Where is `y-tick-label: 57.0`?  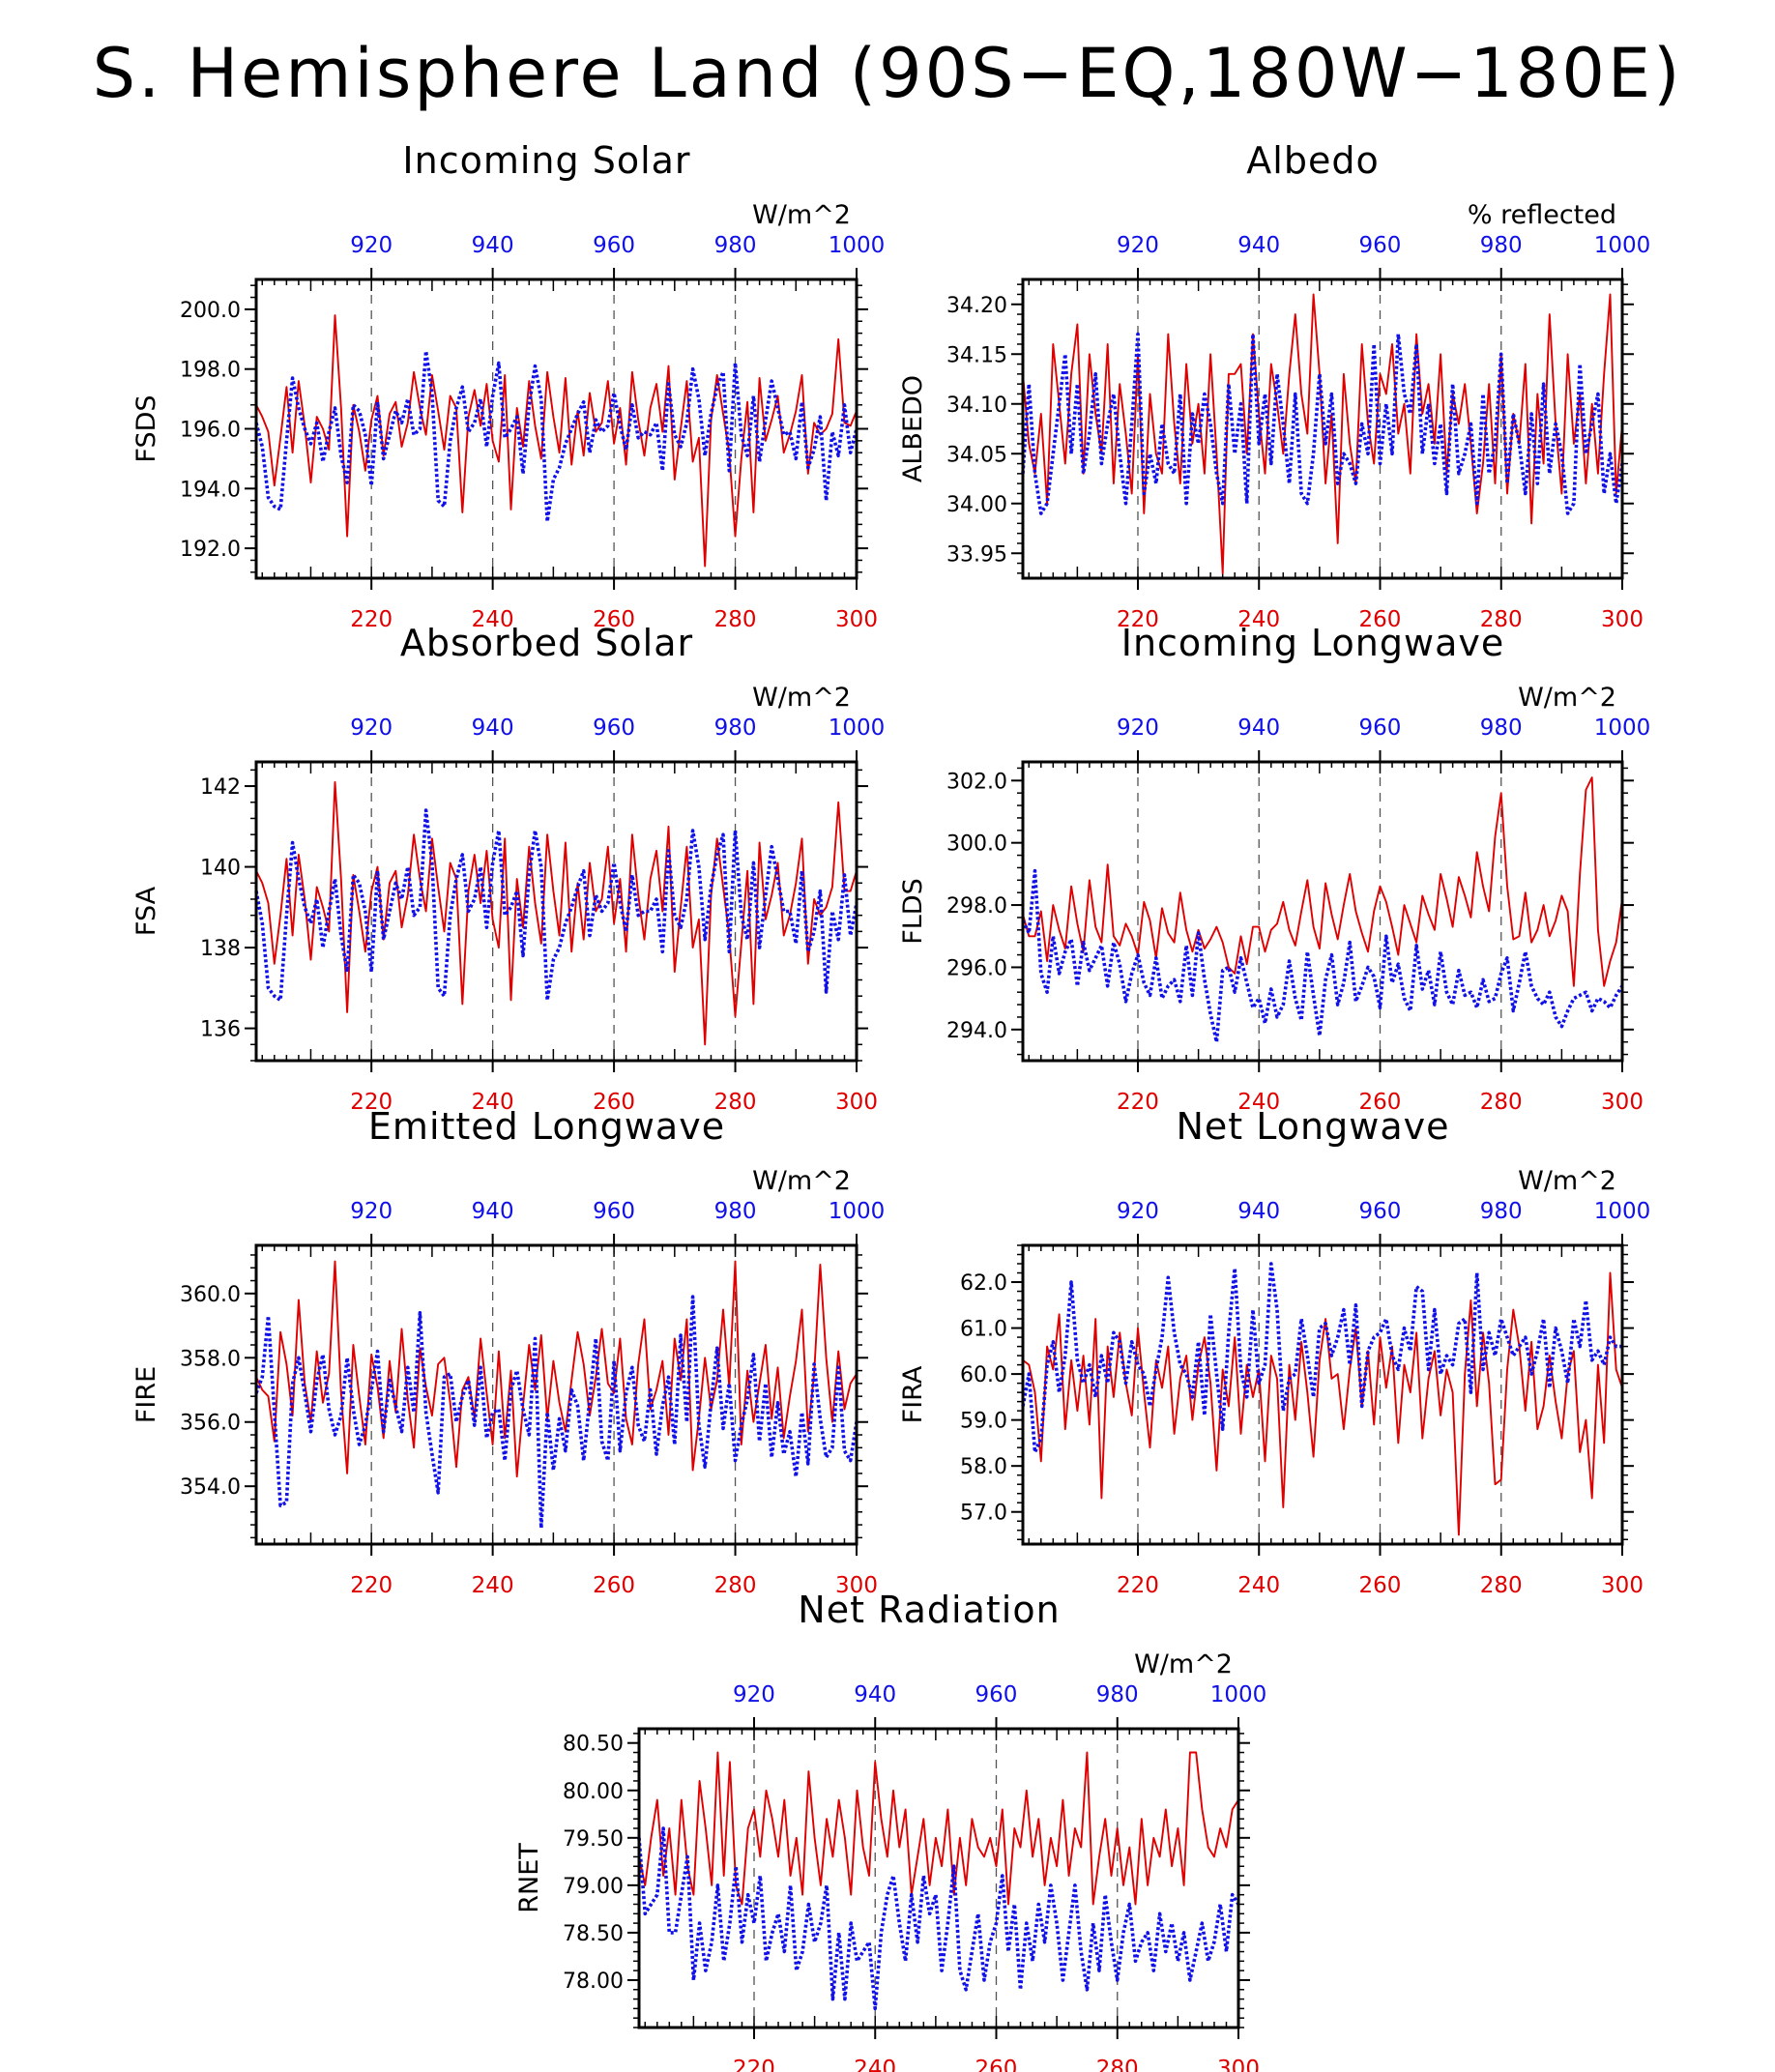 y-tick-label: 57.0 is located at coordinates (983, 1514).